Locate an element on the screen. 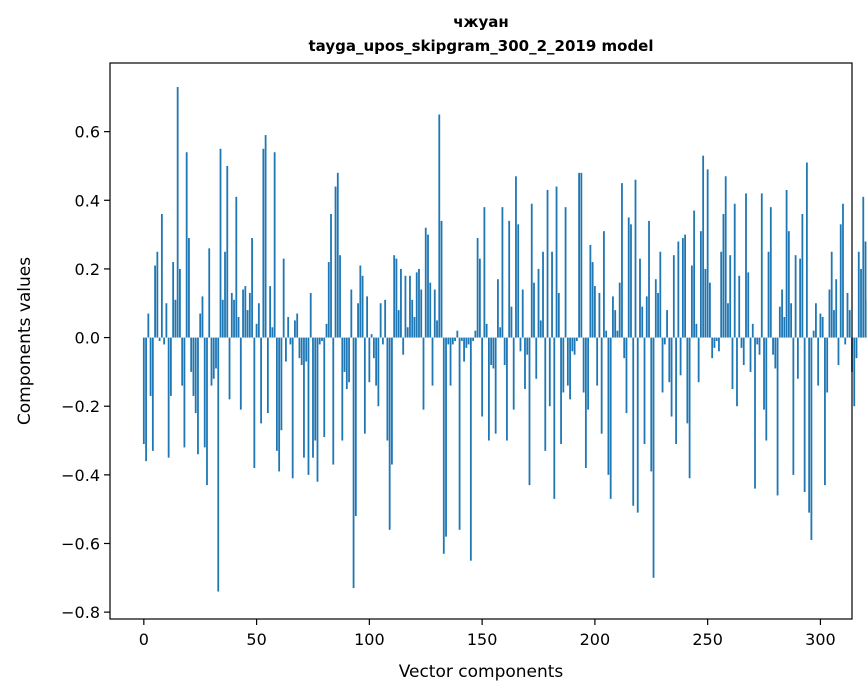 The image size is (867, 696). x-tick-label: 50 is located at coordinates (256, 639).